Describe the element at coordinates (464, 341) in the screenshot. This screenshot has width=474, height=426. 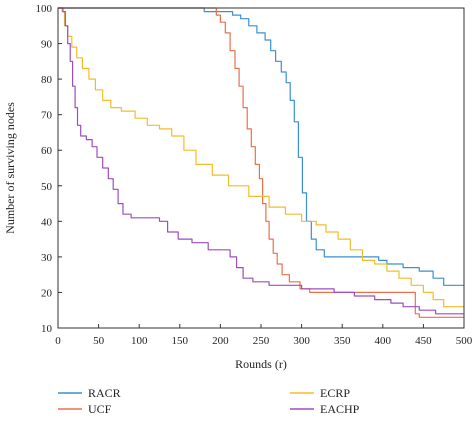
I see `x-tick-label: 500` at that location.